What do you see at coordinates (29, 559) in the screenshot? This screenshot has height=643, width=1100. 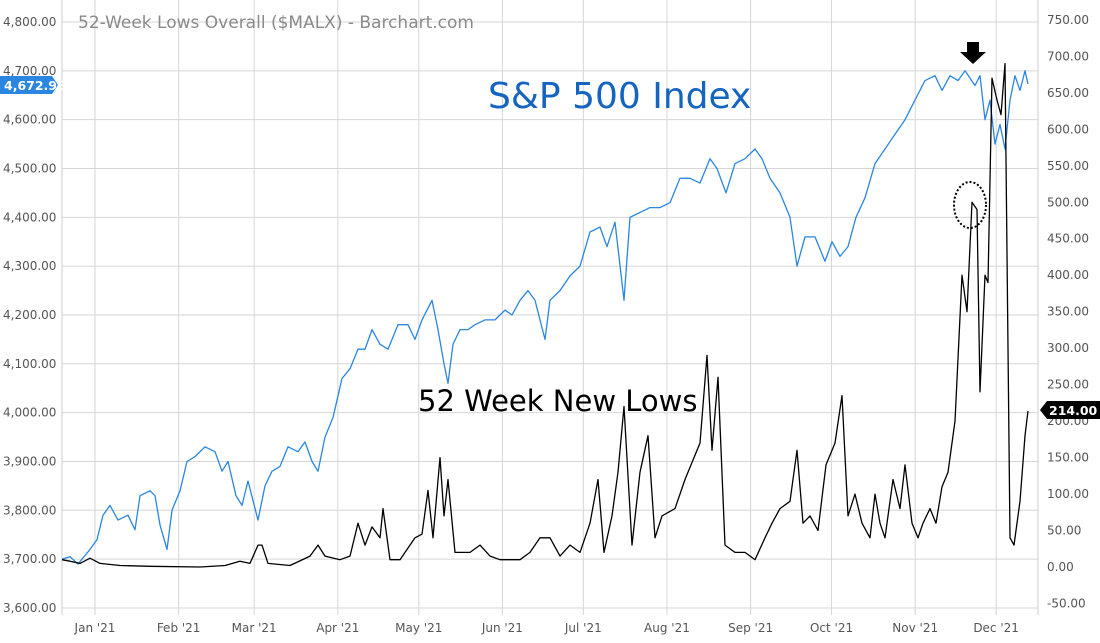 I see `left-tick-label: 3,700.00` at bounding box center [29, 559].